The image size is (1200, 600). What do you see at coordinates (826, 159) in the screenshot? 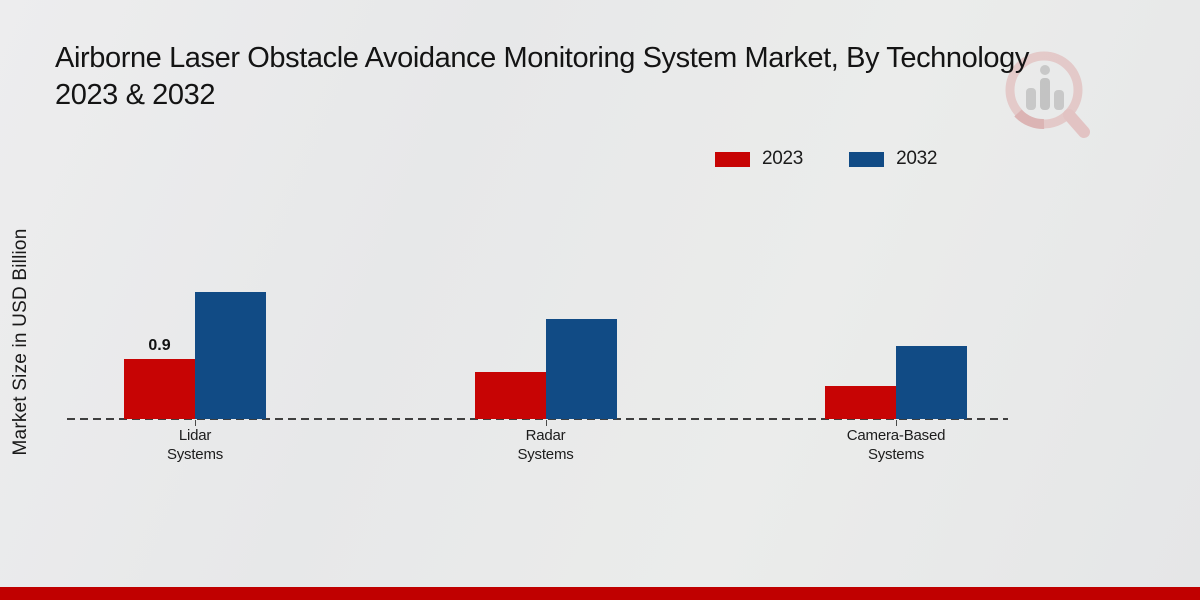
I see `legend: 2023 2032` at bounding box center [826, 159].